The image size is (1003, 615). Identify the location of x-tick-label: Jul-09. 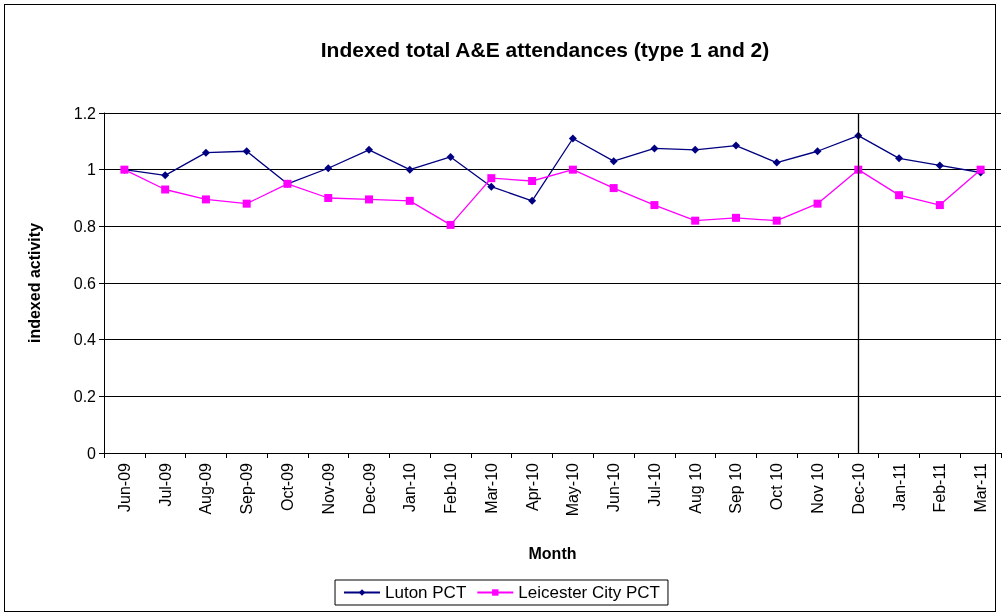
(165, 484).